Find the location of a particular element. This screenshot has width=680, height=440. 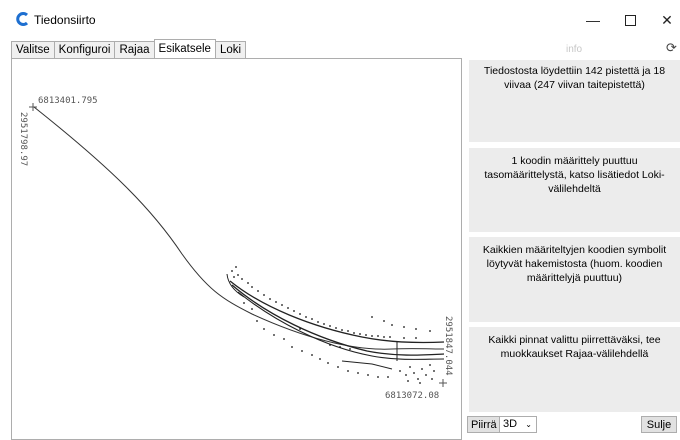

window-title: Tiedonsiirto is located at coordinates (65, 20).